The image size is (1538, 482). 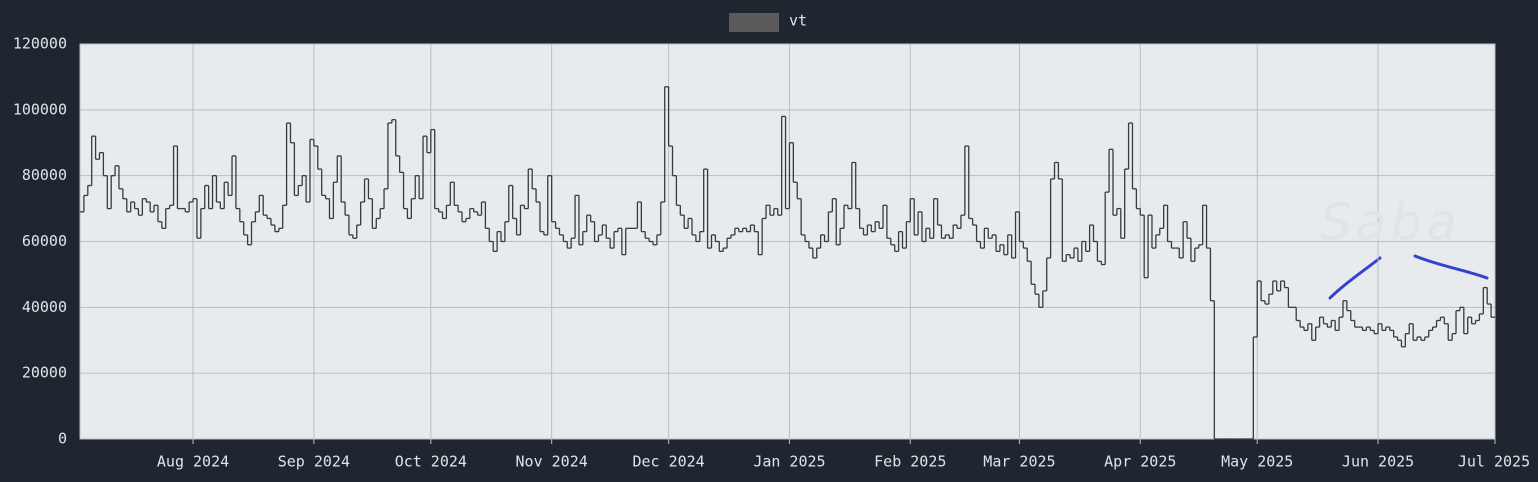 What do you see at coordinates (44, 373) in the screenshot?
I see `y-tick-label: 20000` at bounding box center [44, 373].